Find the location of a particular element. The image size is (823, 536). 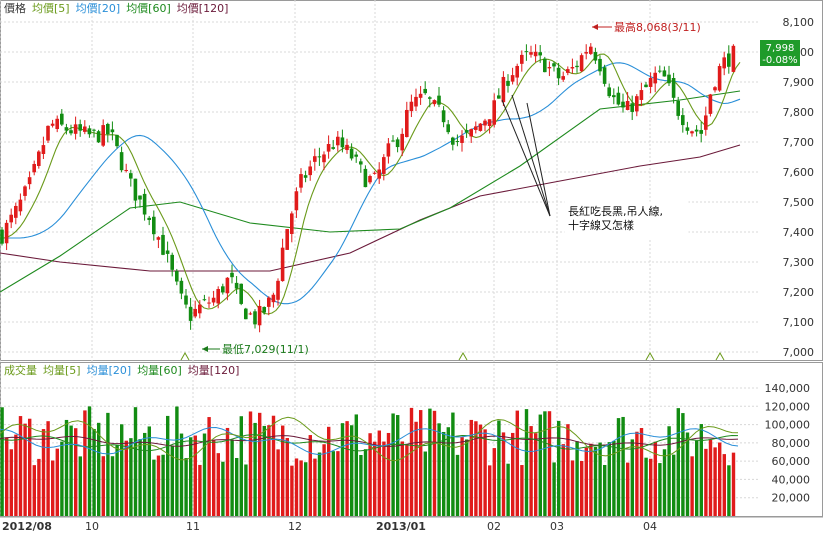

current-price-box is located at coordinates (780, 53).